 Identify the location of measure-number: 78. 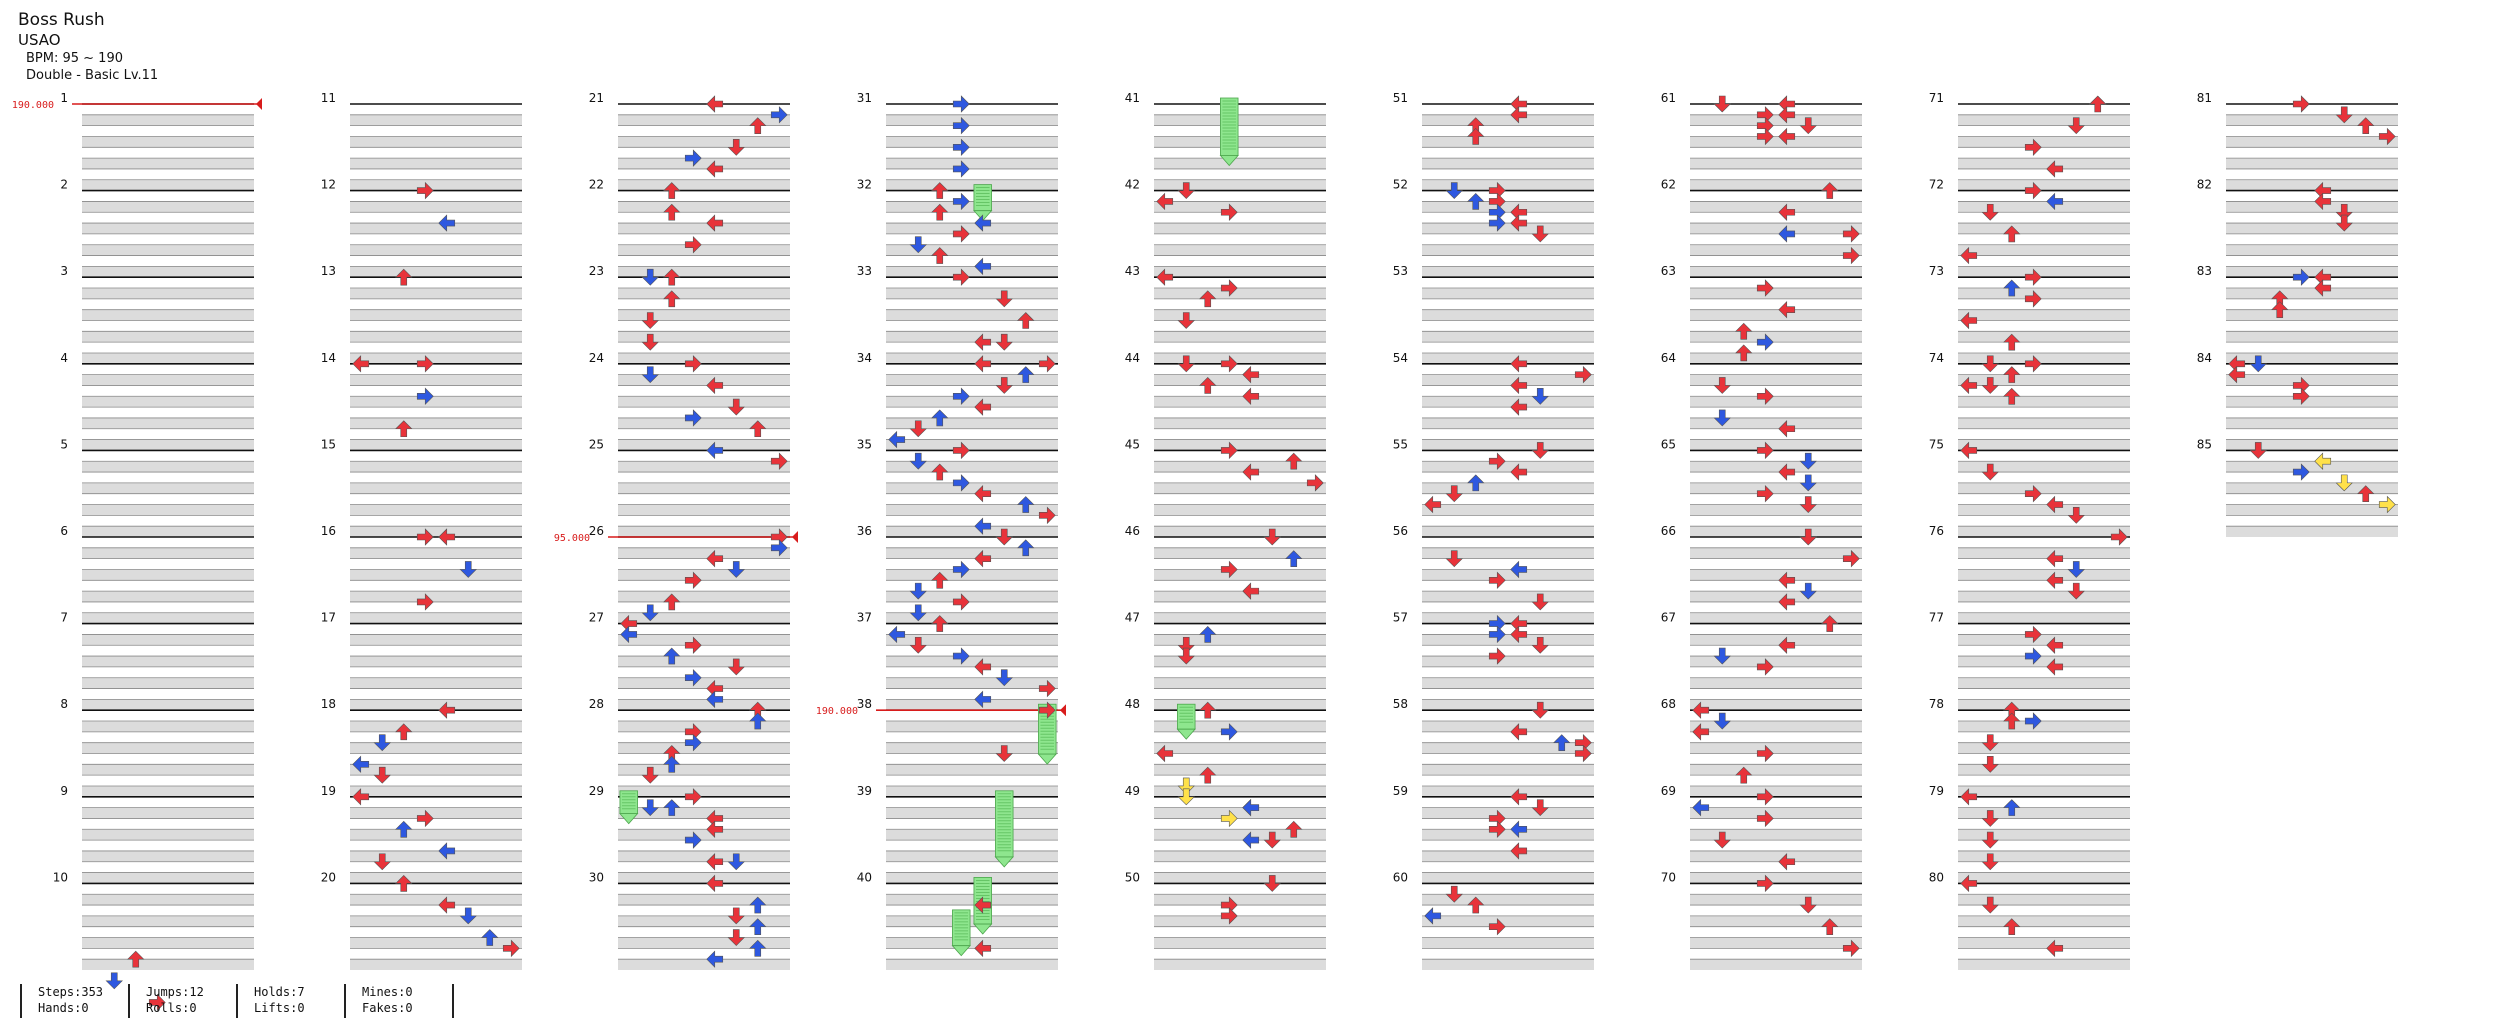
(1936, 704).